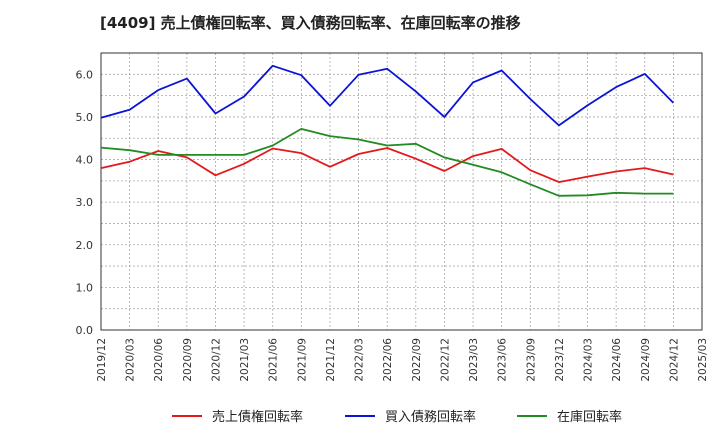  What do you see at coordinates (560, 360) in the screenshot?
I see `x-tick-label: 2023/12` at bounding box center [560, 360].